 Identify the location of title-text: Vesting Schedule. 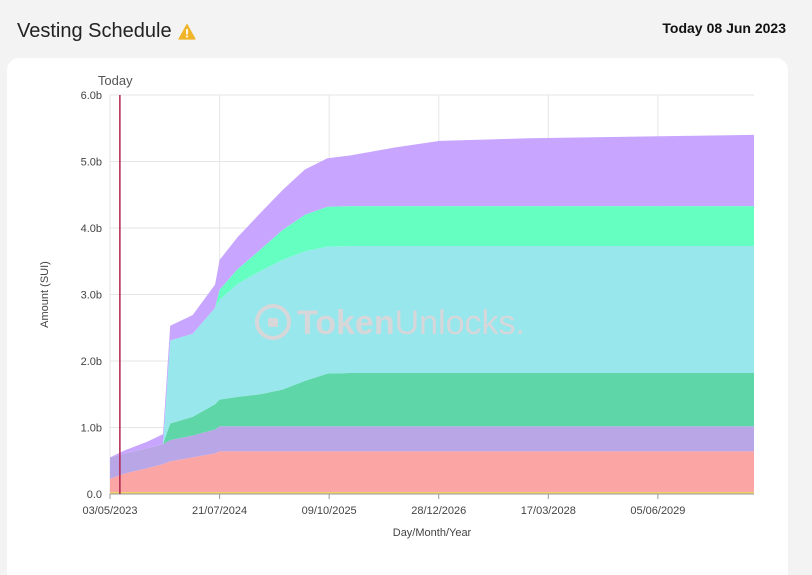
(94, 31).